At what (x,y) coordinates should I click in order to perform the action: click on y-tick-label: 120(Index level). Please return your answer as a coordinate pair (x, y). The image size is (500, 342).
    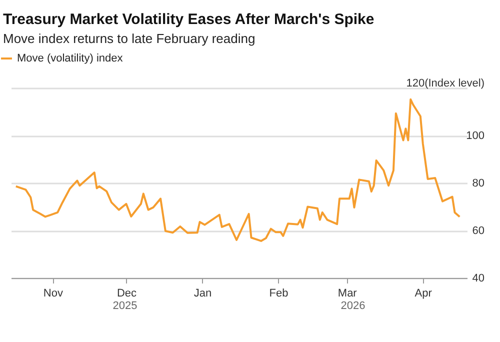
    Looking at the image, I should click on (445, 84).